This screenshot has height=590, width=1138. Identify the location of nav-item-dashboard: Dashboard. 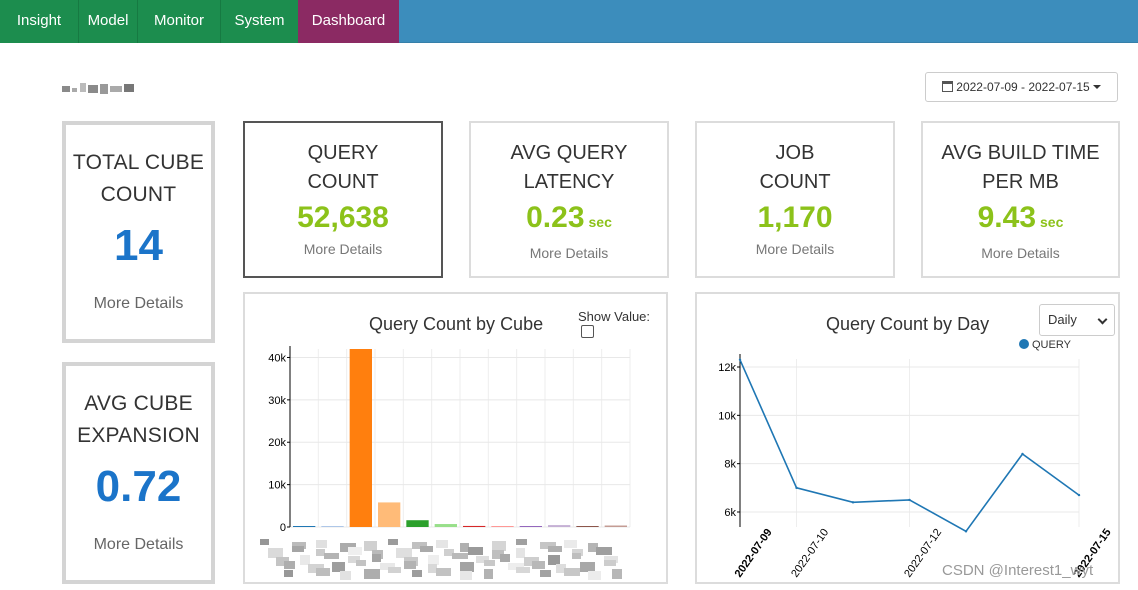
(348, 21).